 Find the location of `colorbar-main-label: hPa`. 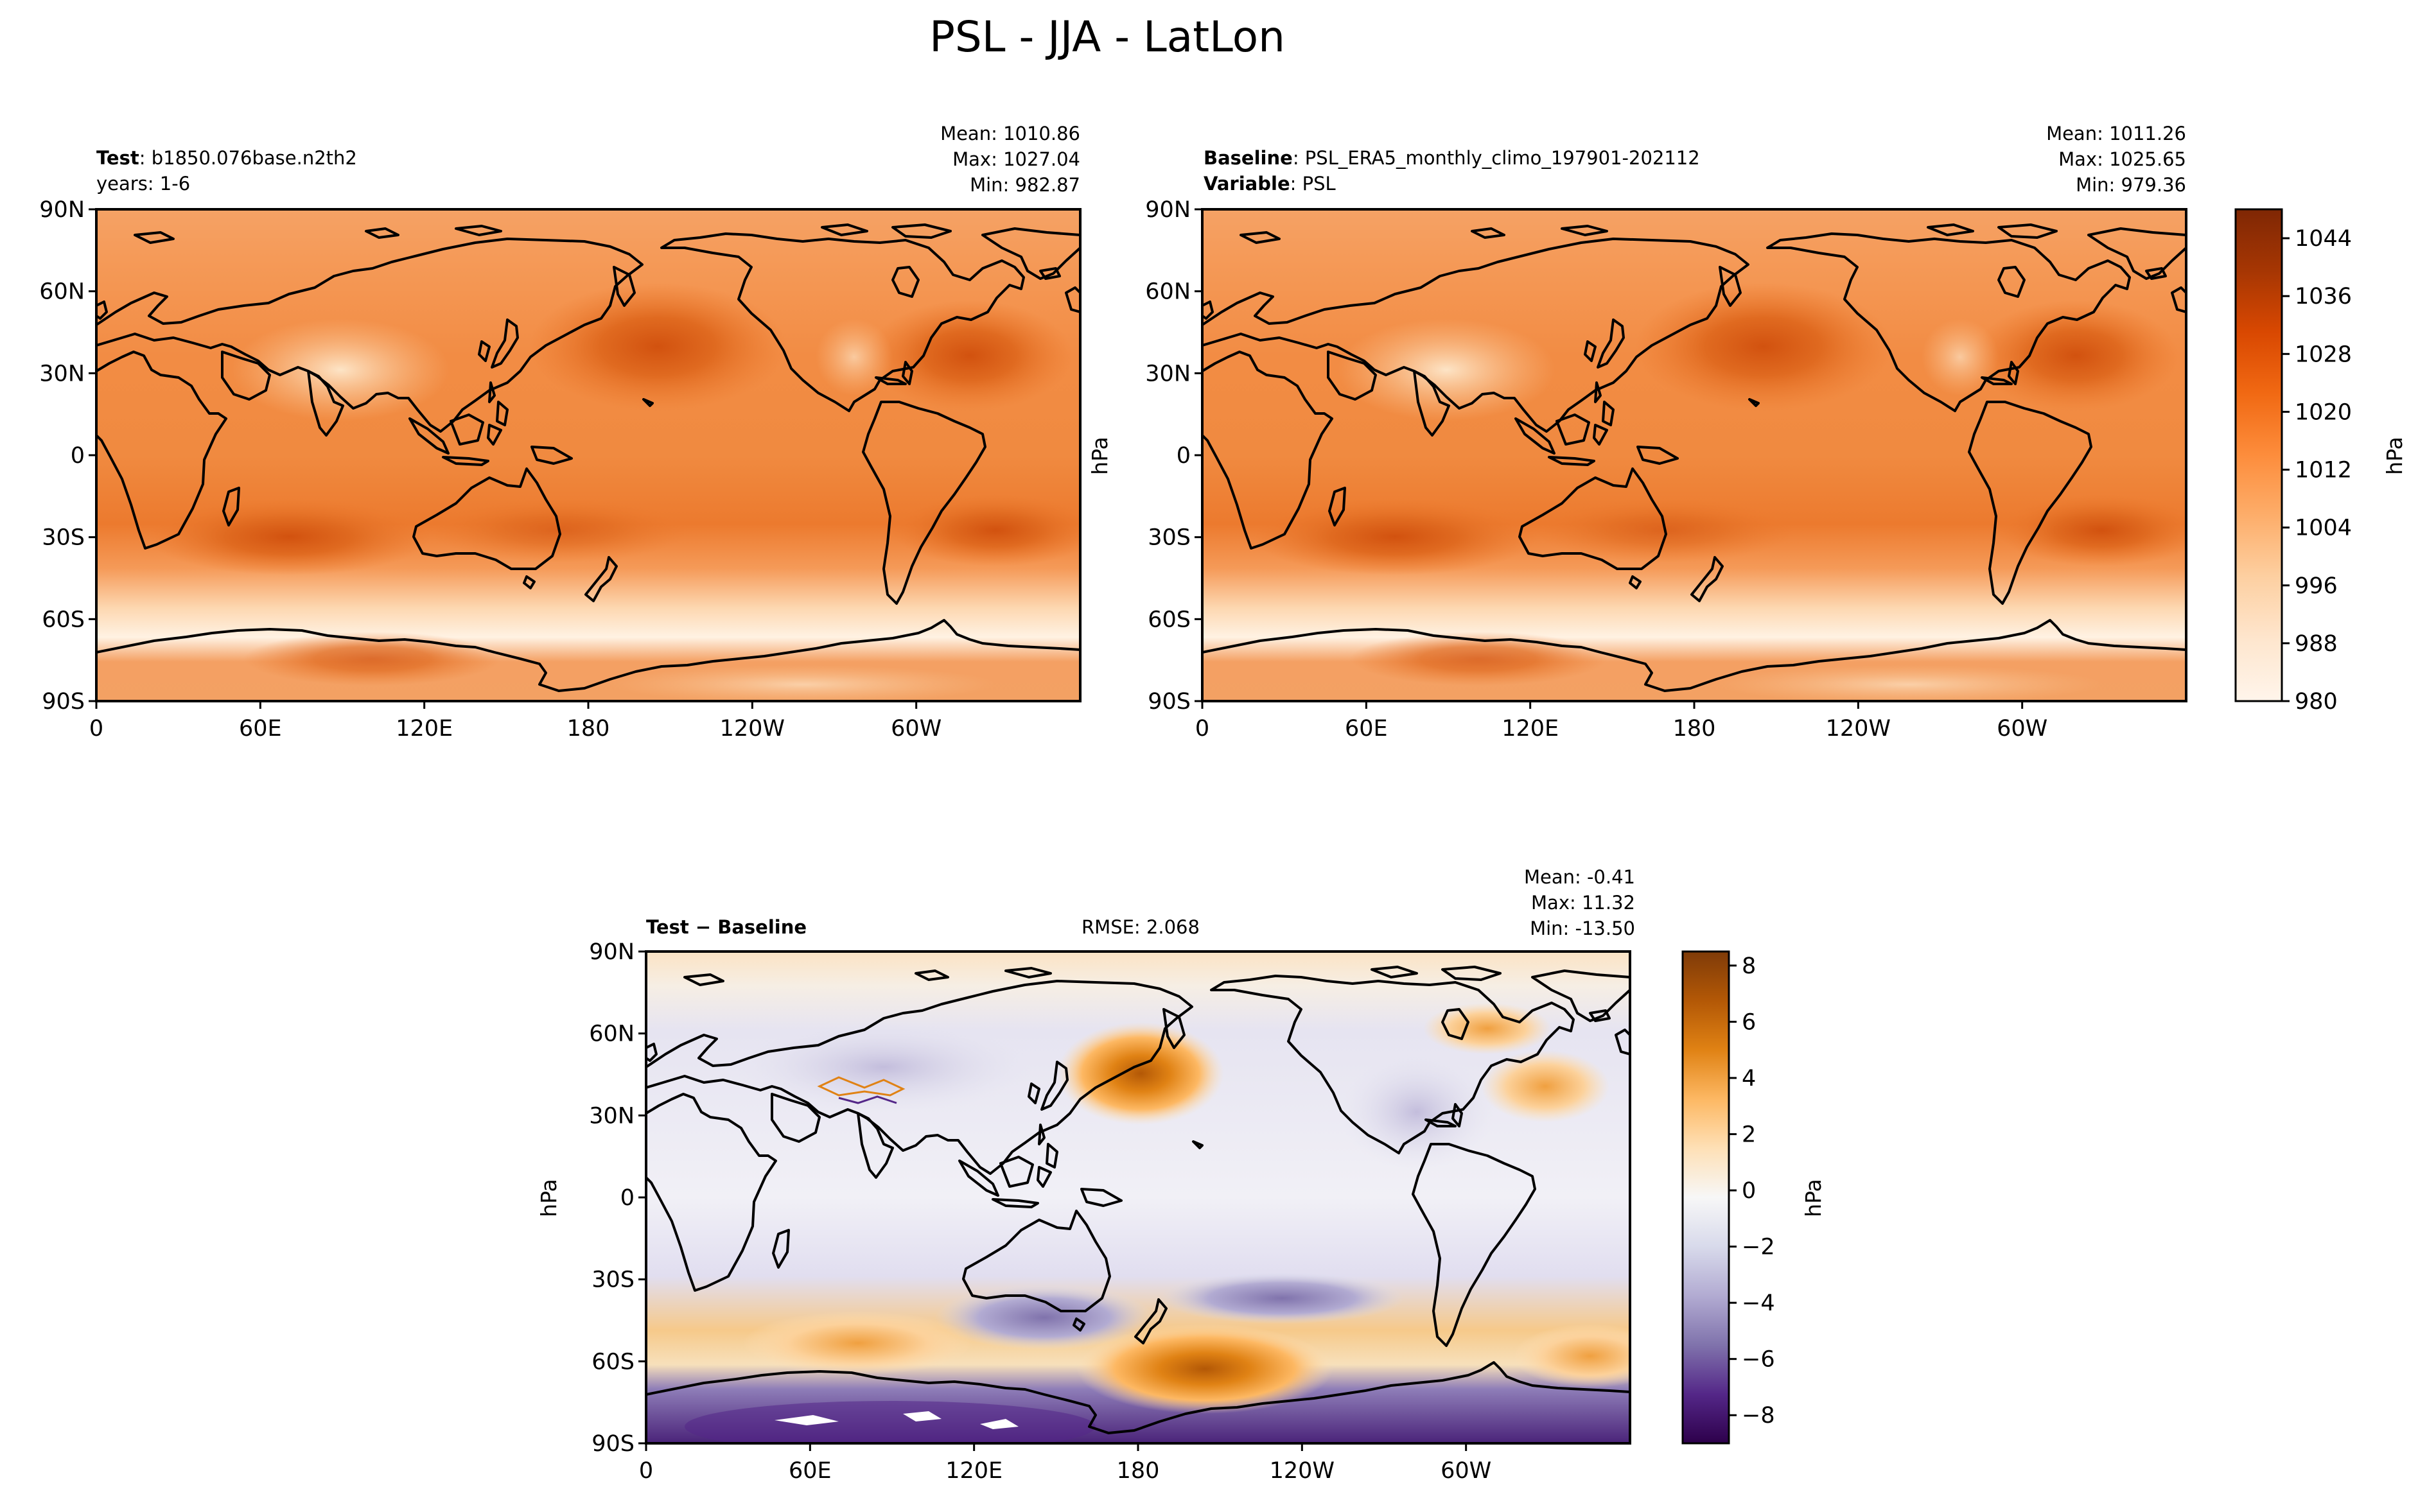

colorbar-main-label: hPa is located at coordinates (2394, 456).